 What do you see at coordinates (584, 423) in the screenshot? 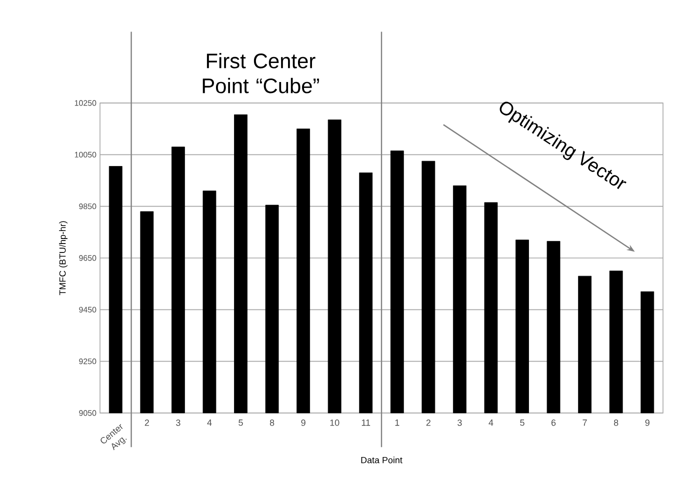
I see `x-tick-label: 7` at bounding box center [584, 423].